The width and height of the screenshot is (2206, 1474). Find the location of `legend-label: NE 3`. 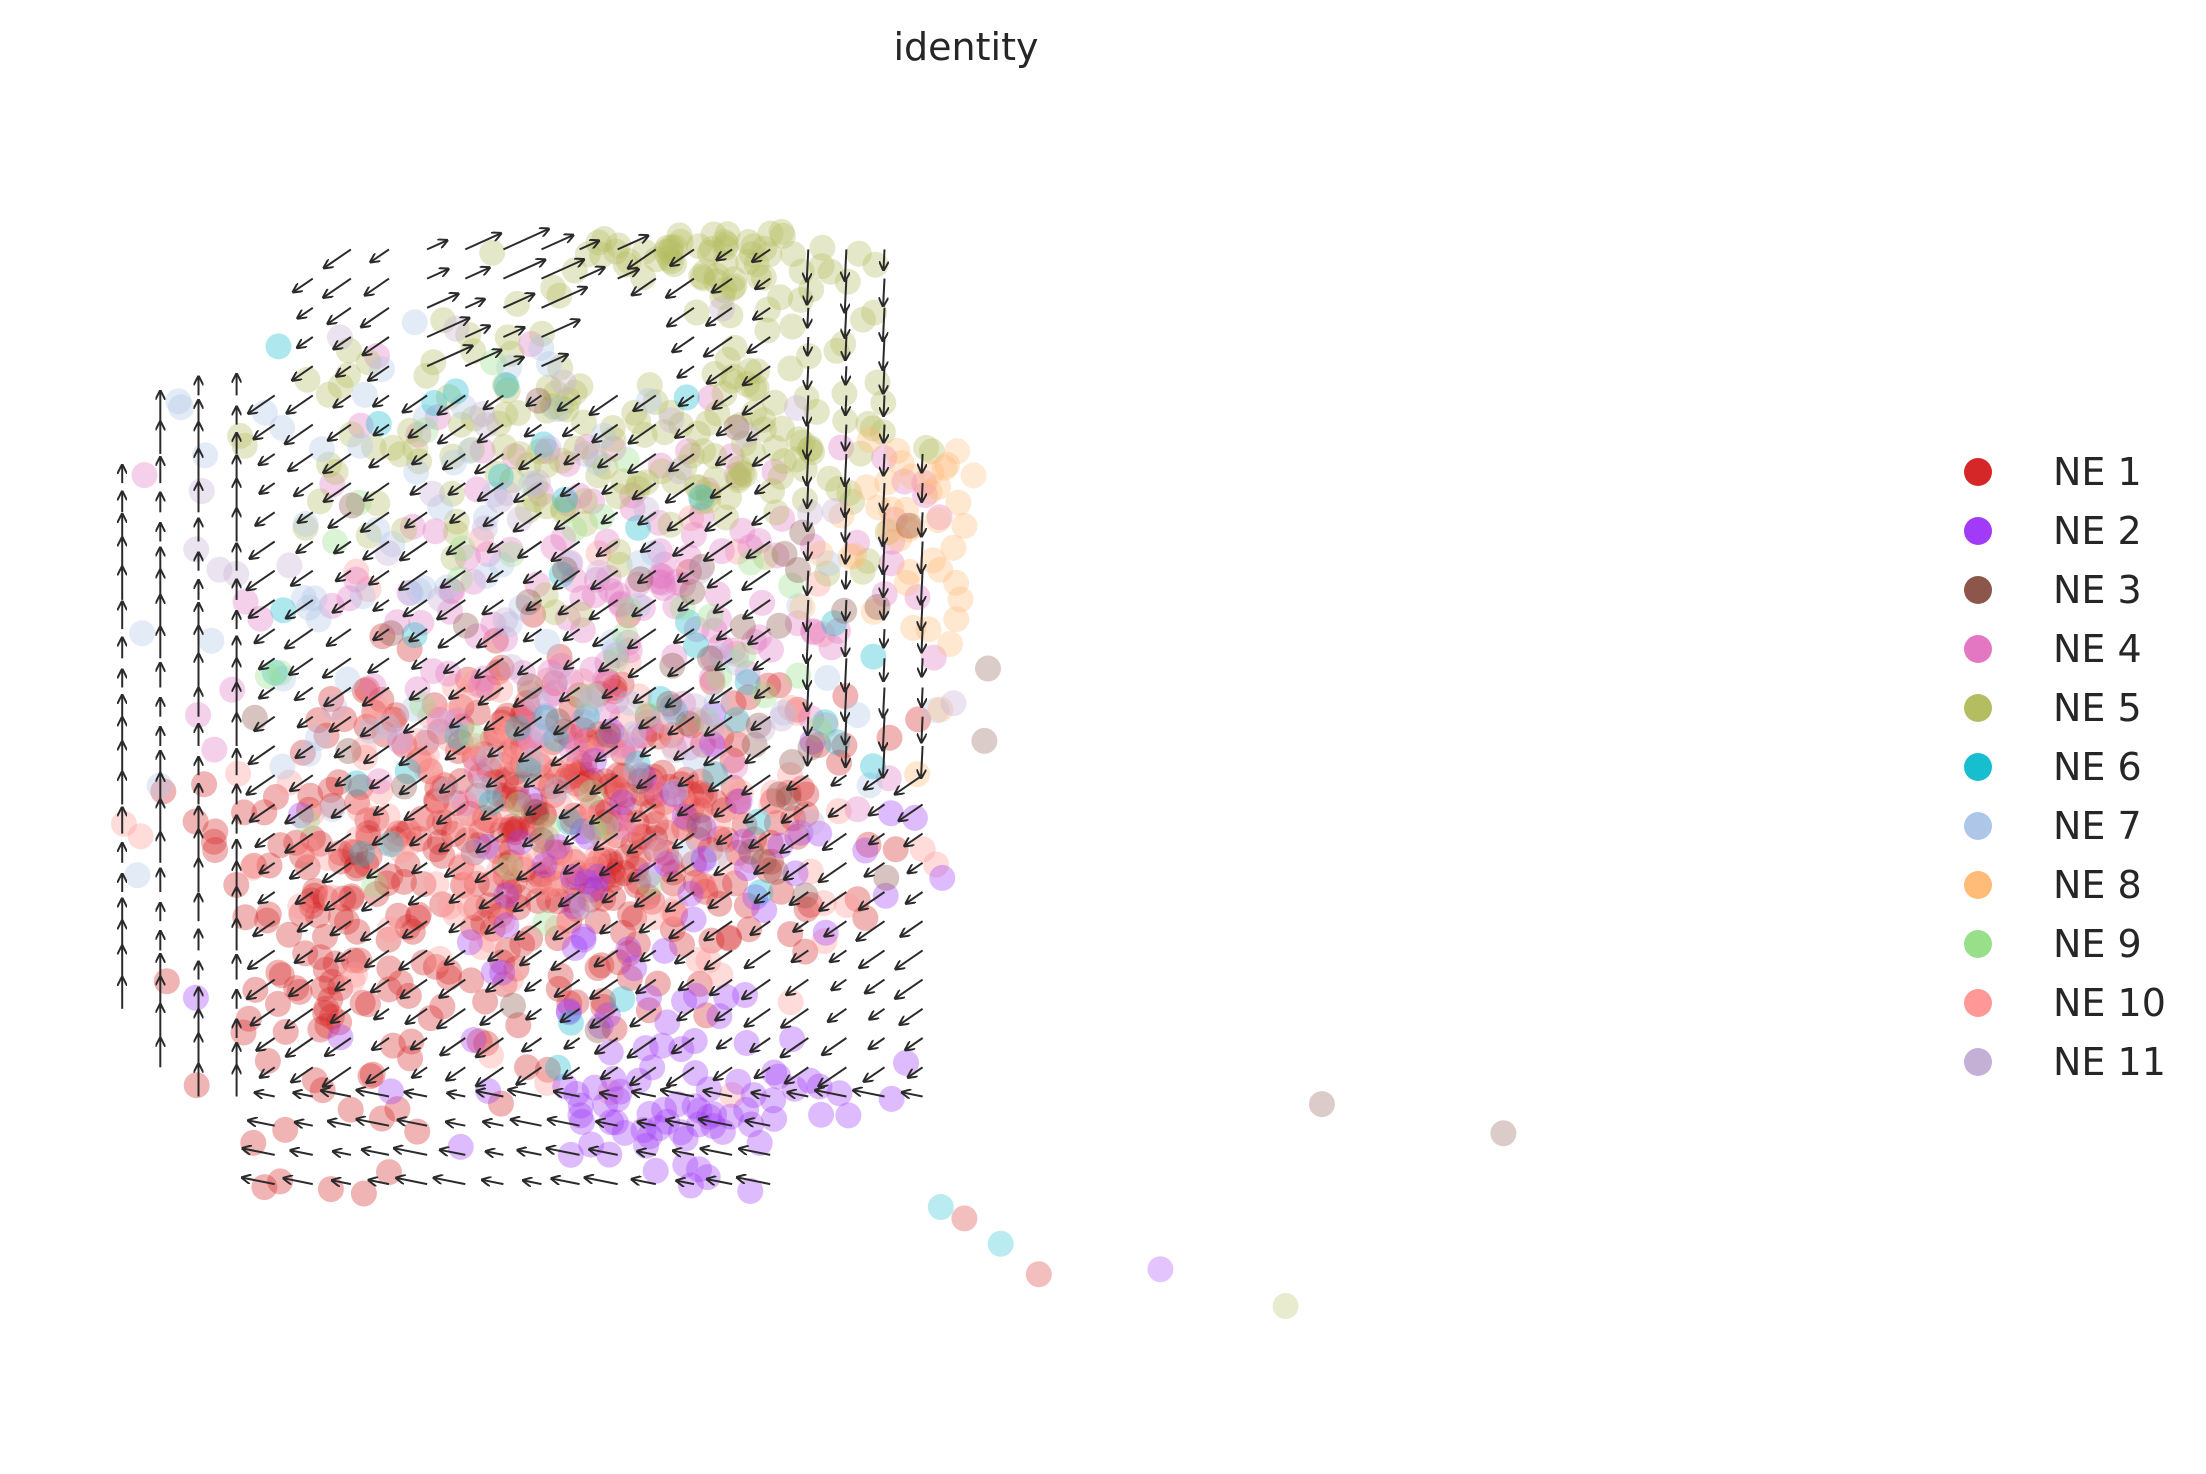

legend-label: NE 3 is located at coordinates (2097, 590).